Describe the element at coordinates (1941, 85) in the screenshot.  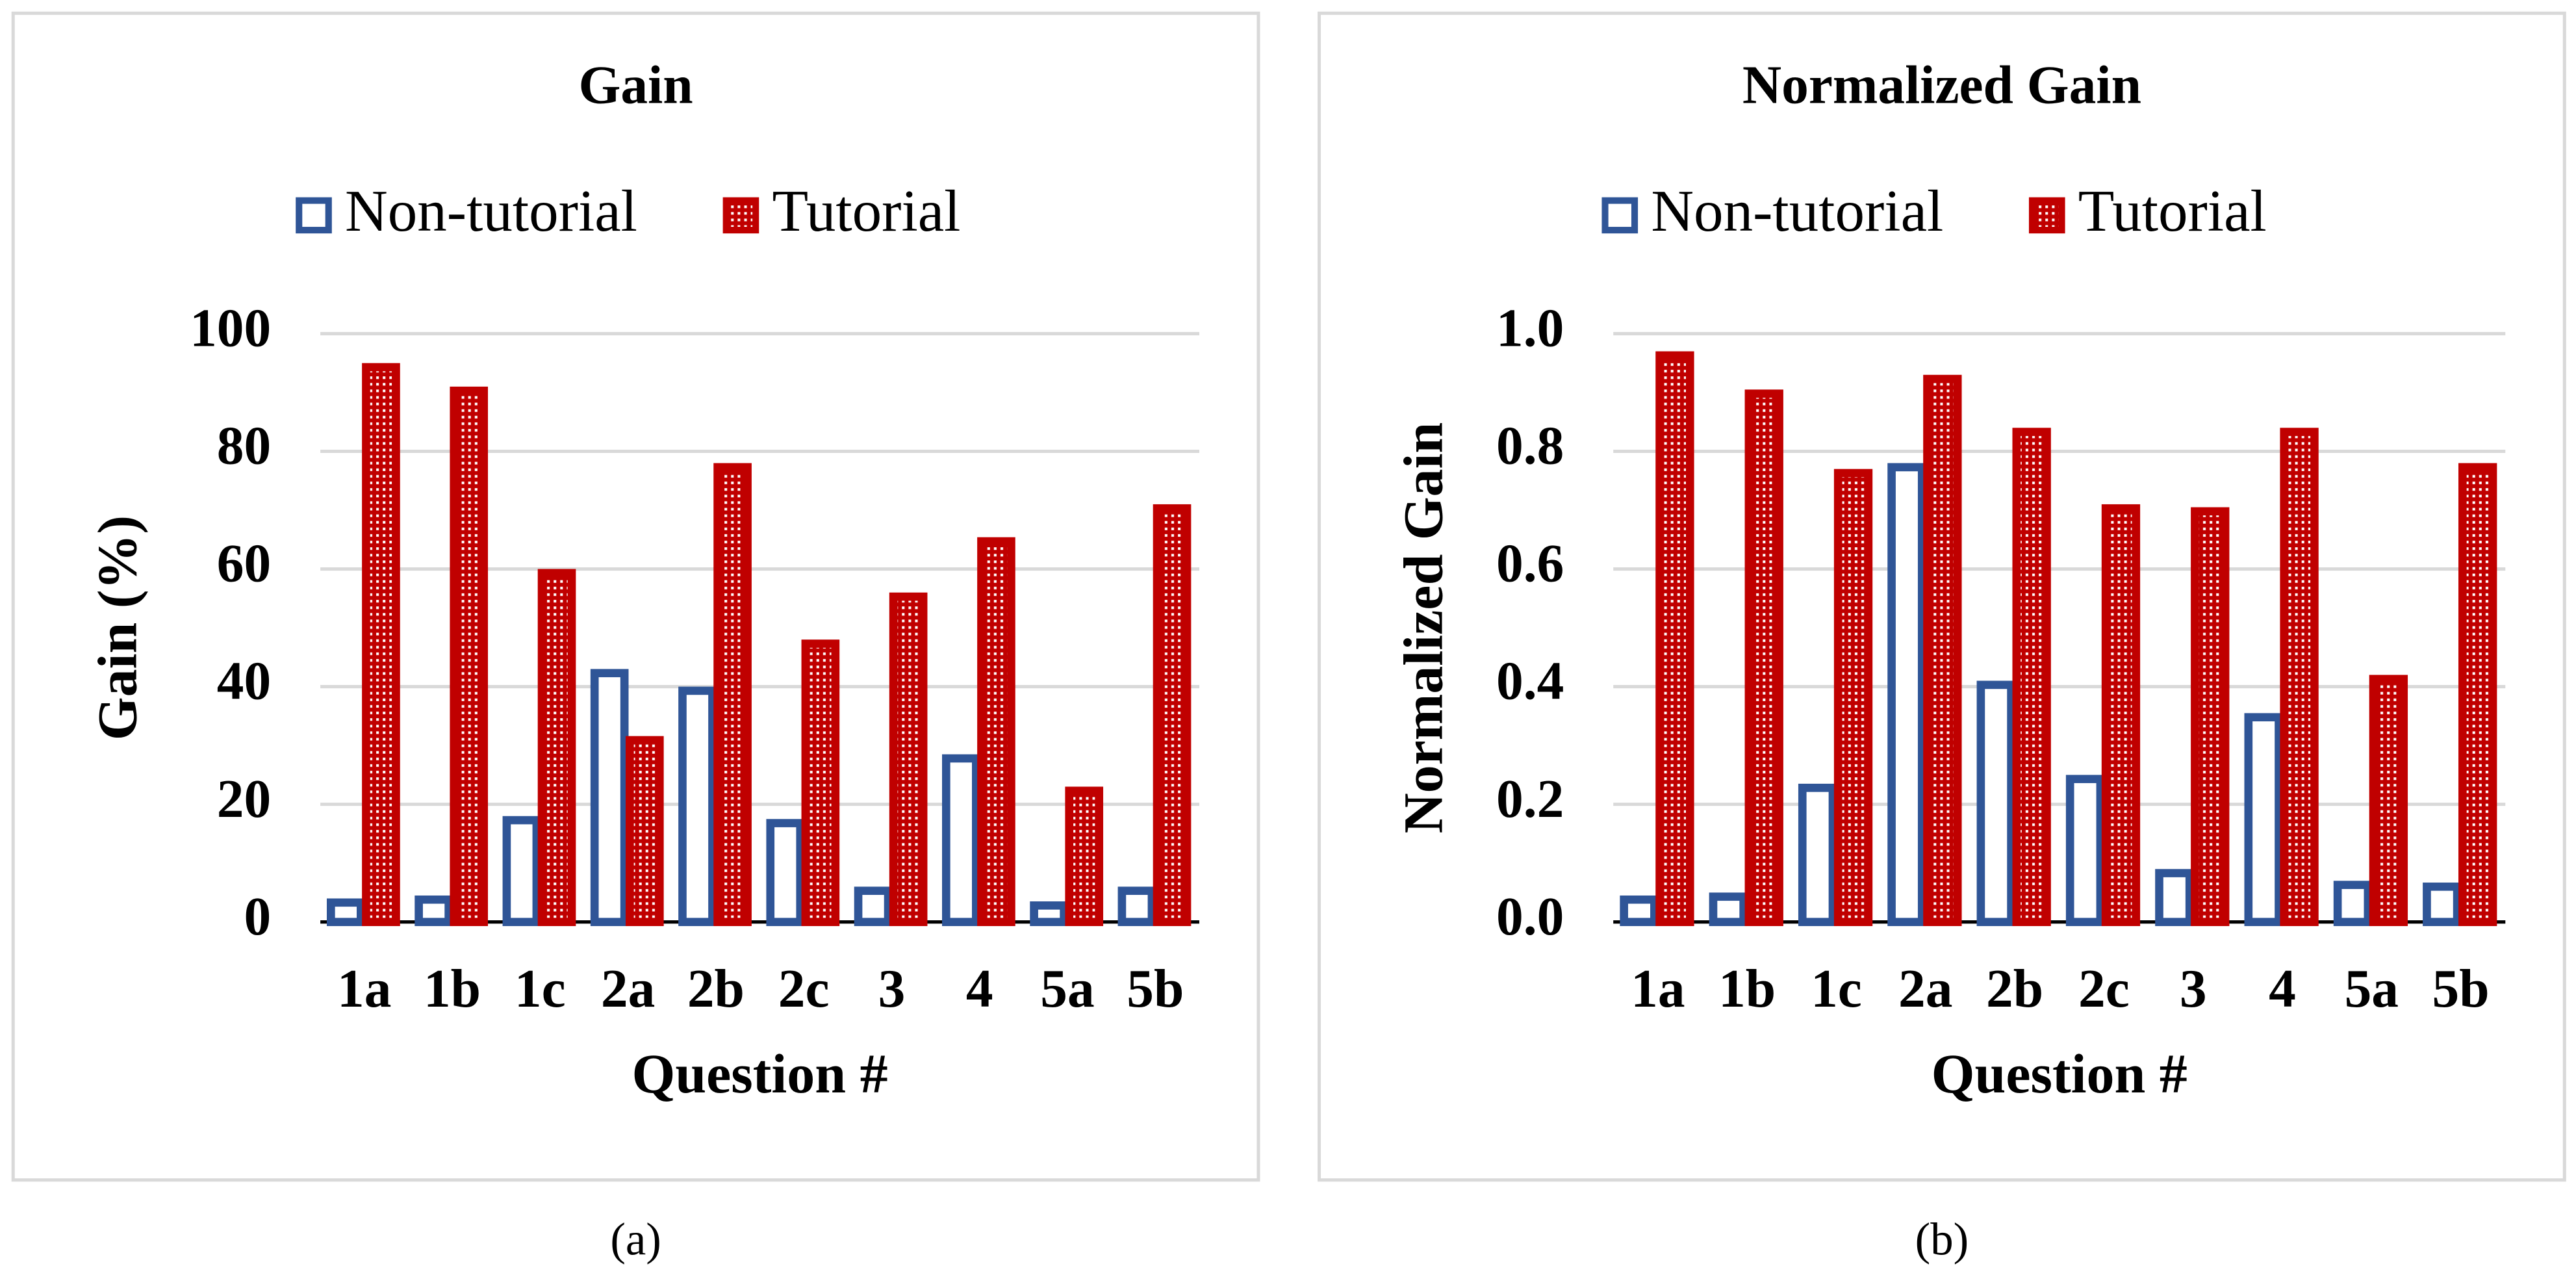
I see `chart-title: Normalized Gain` at that location.